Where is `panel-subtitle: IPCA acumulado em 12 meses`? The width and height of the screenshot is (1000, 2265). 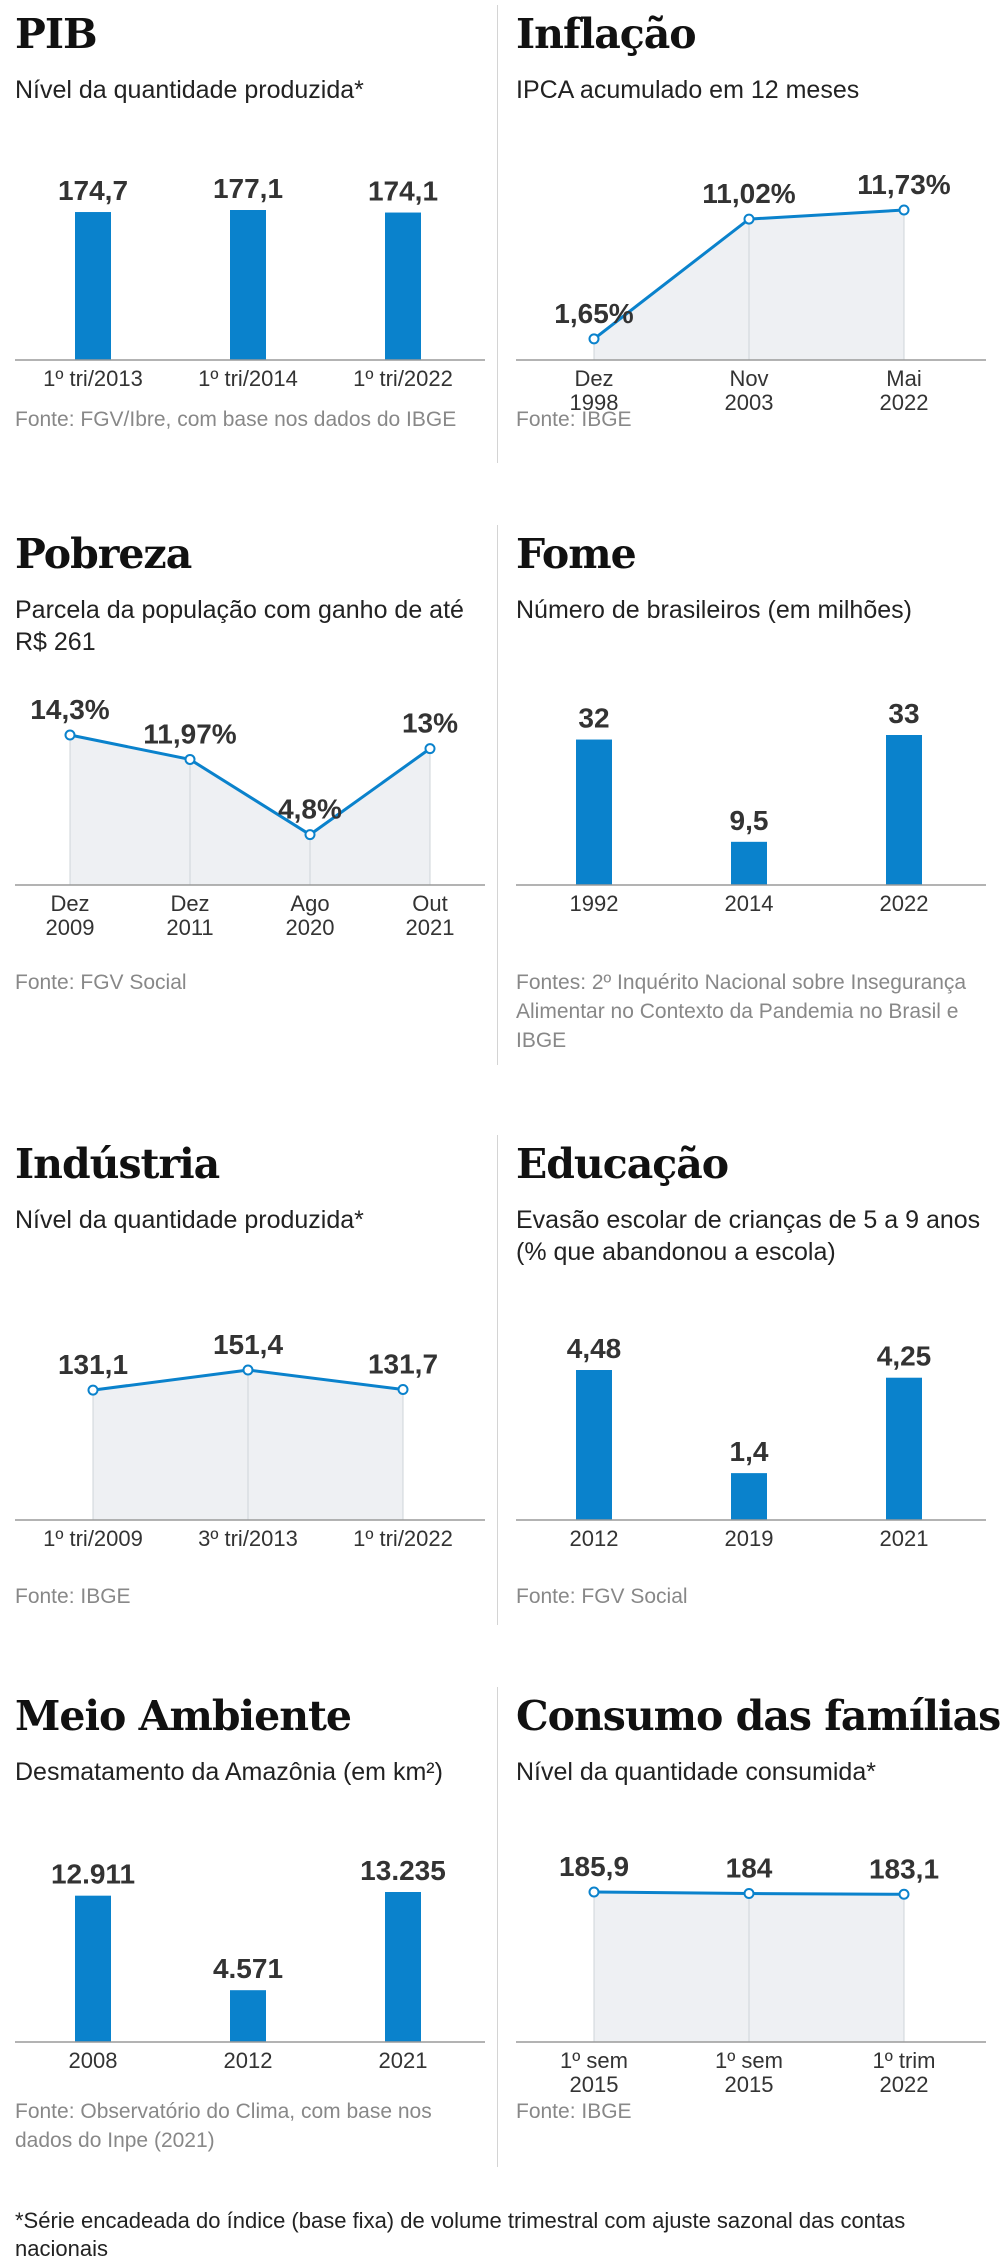 panel-subtitle: IPCA acumulado em 12 meses is located at coordinates (688, 90).